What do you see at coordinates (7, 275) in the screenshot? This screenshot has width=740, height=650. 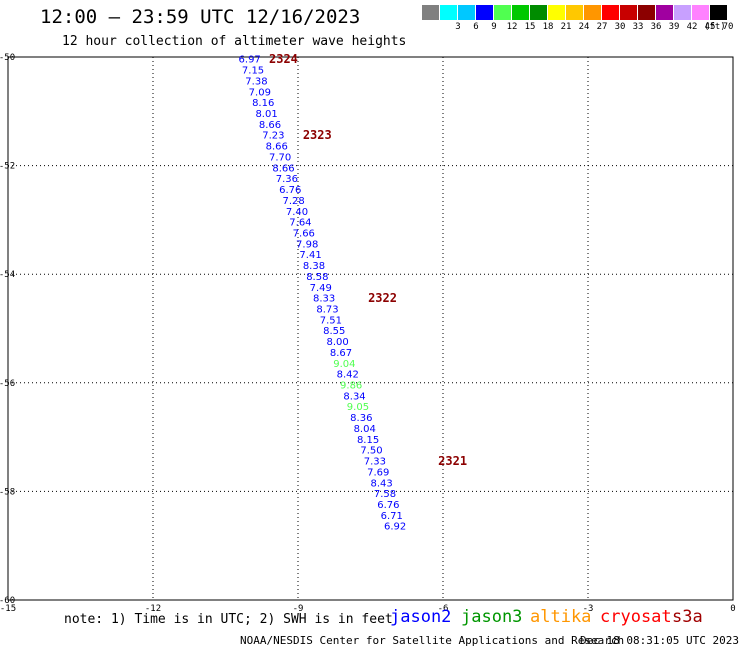 I see `y-tick-label: -54` at bounding box center [7, 275].